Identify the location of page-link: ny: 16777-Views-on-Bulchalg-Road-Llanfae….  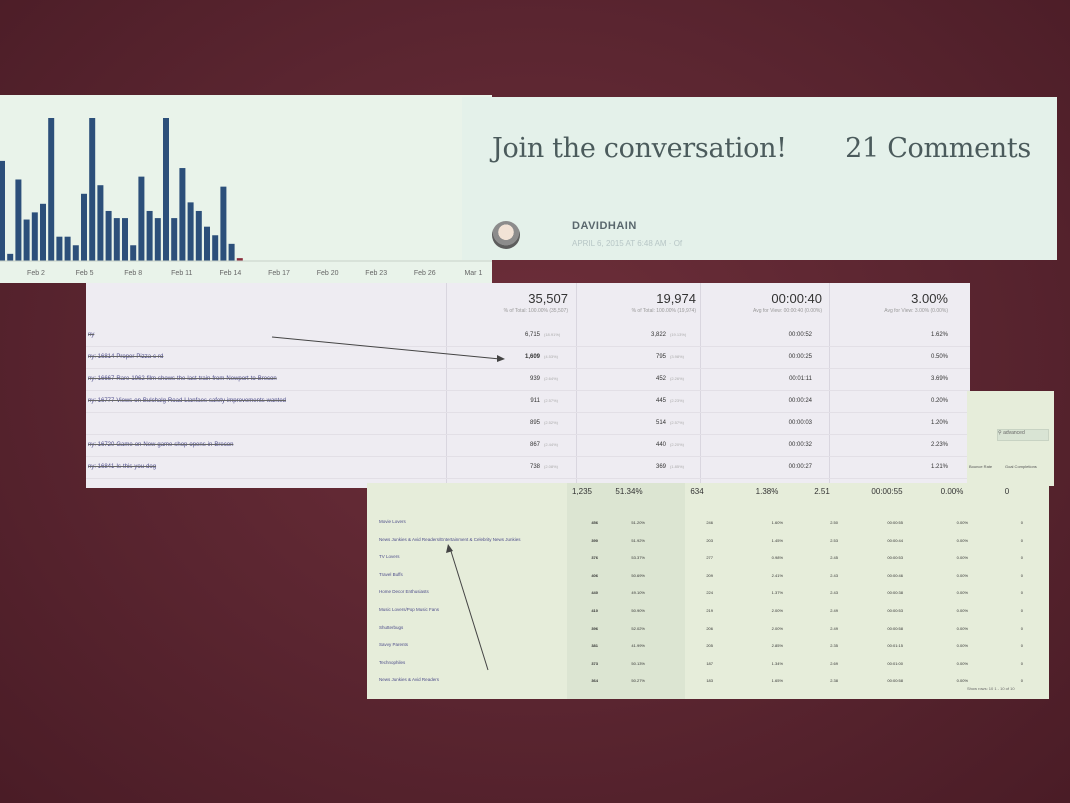
(187, 401).